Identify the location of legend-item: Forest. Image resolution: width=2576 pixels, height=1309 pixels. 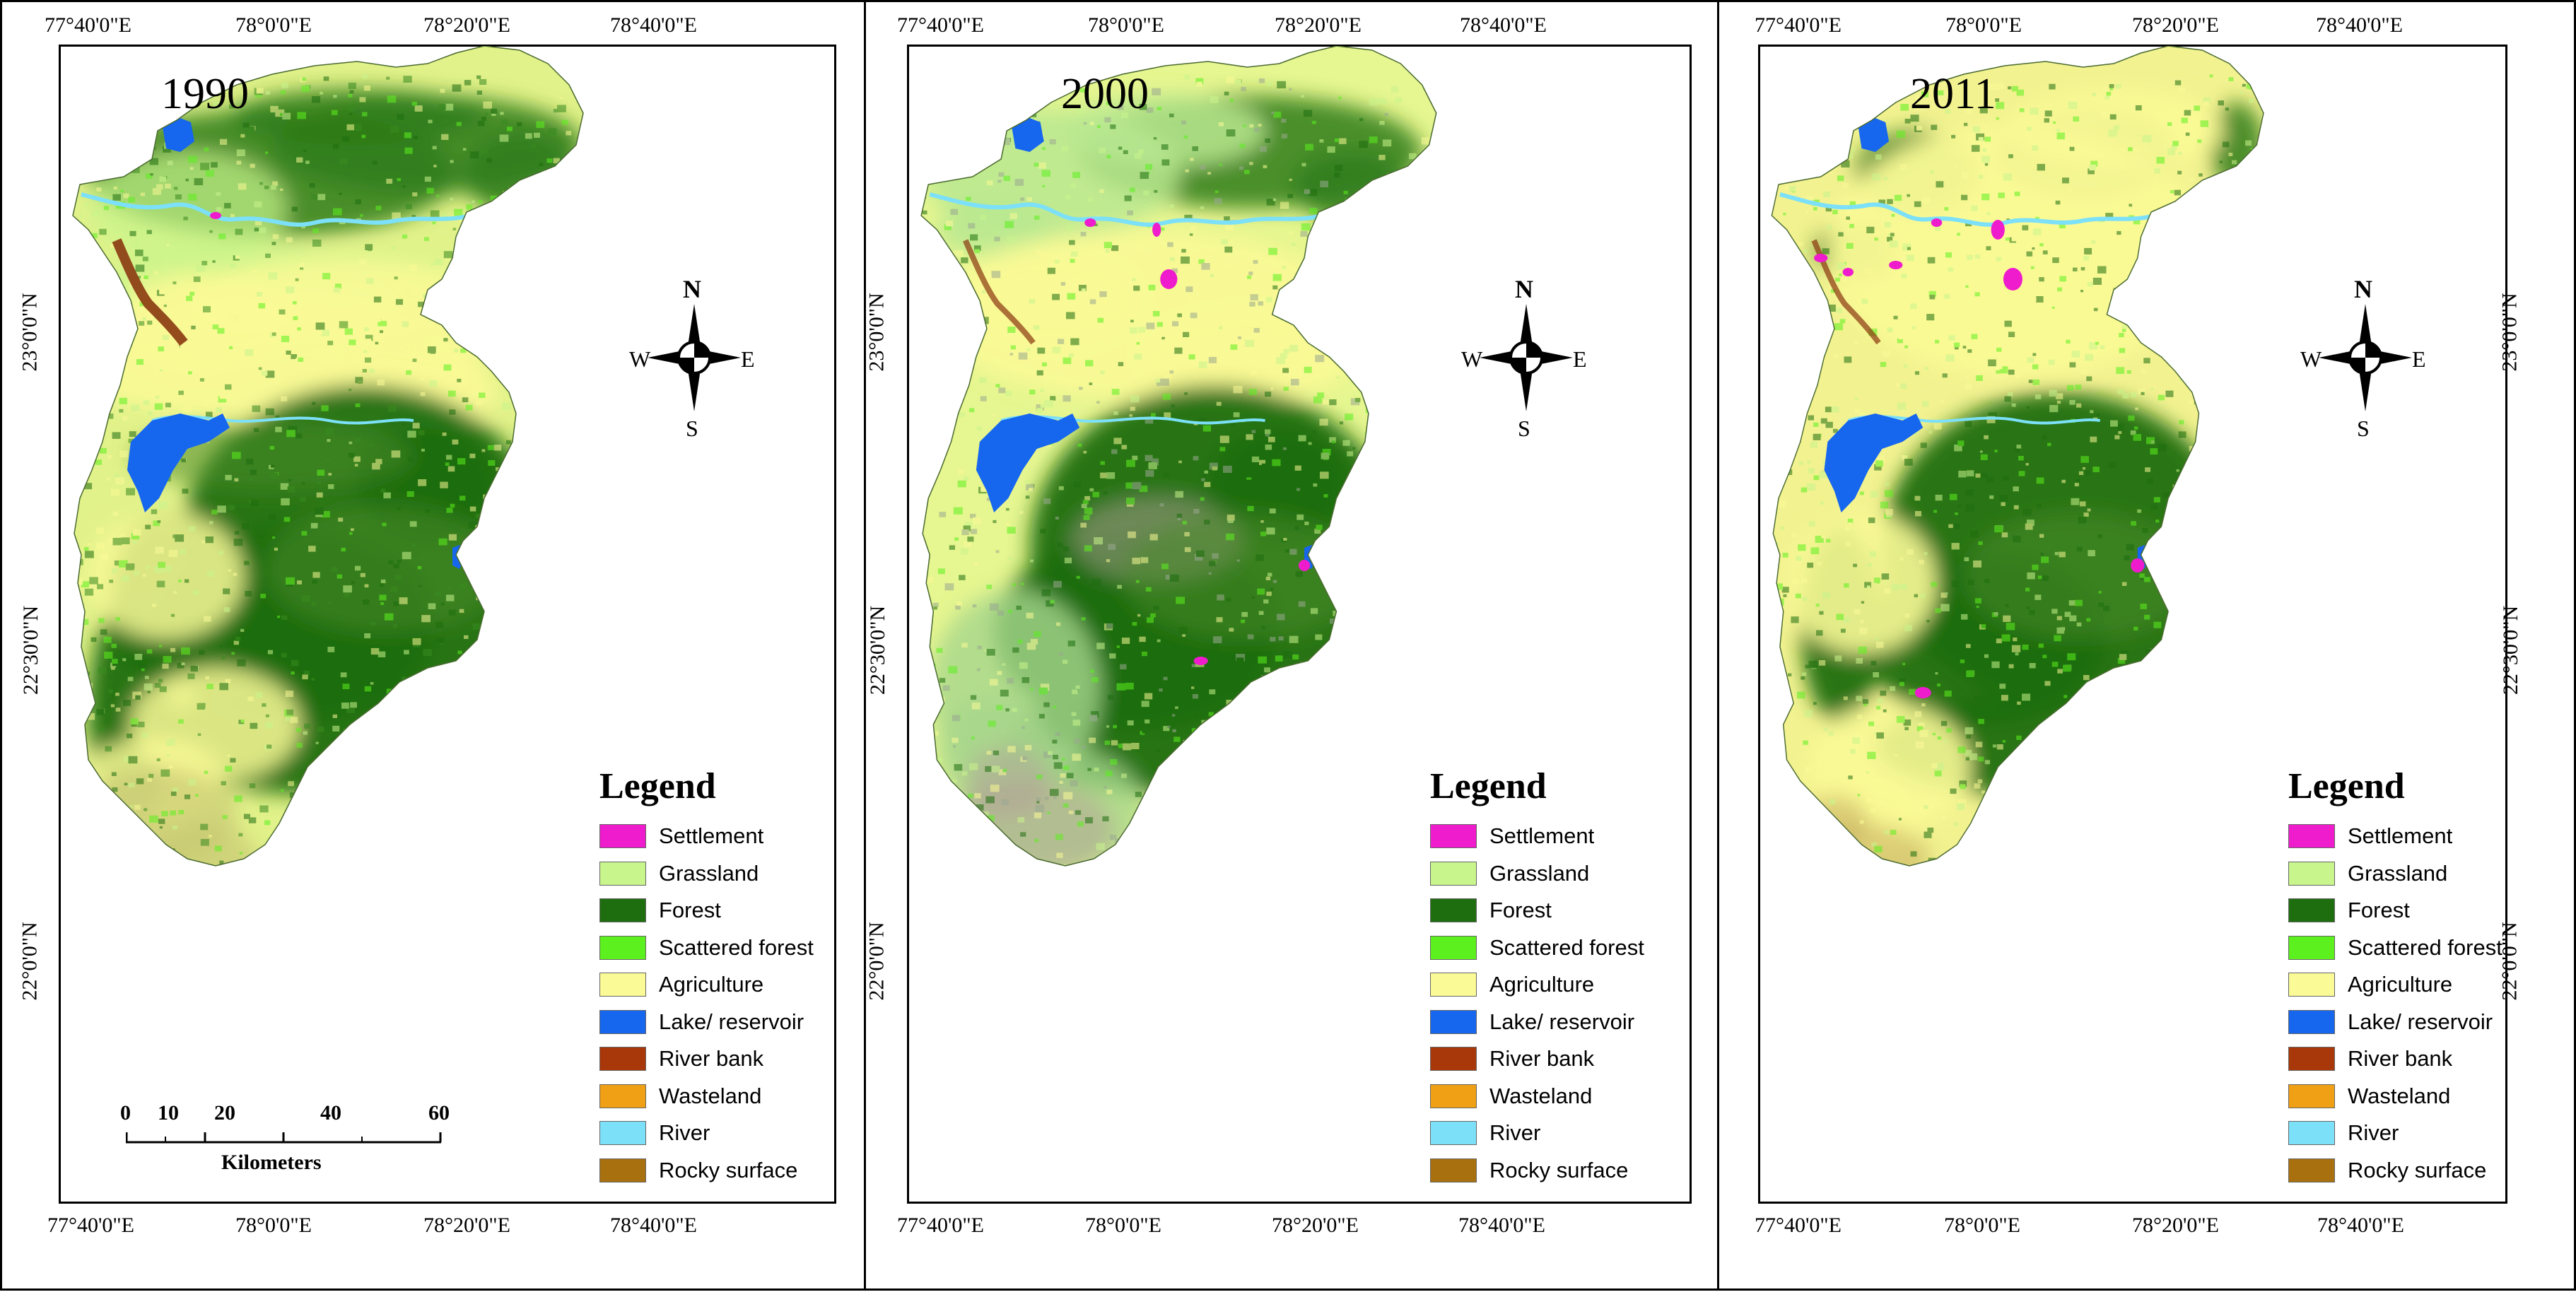
(1491, 910).